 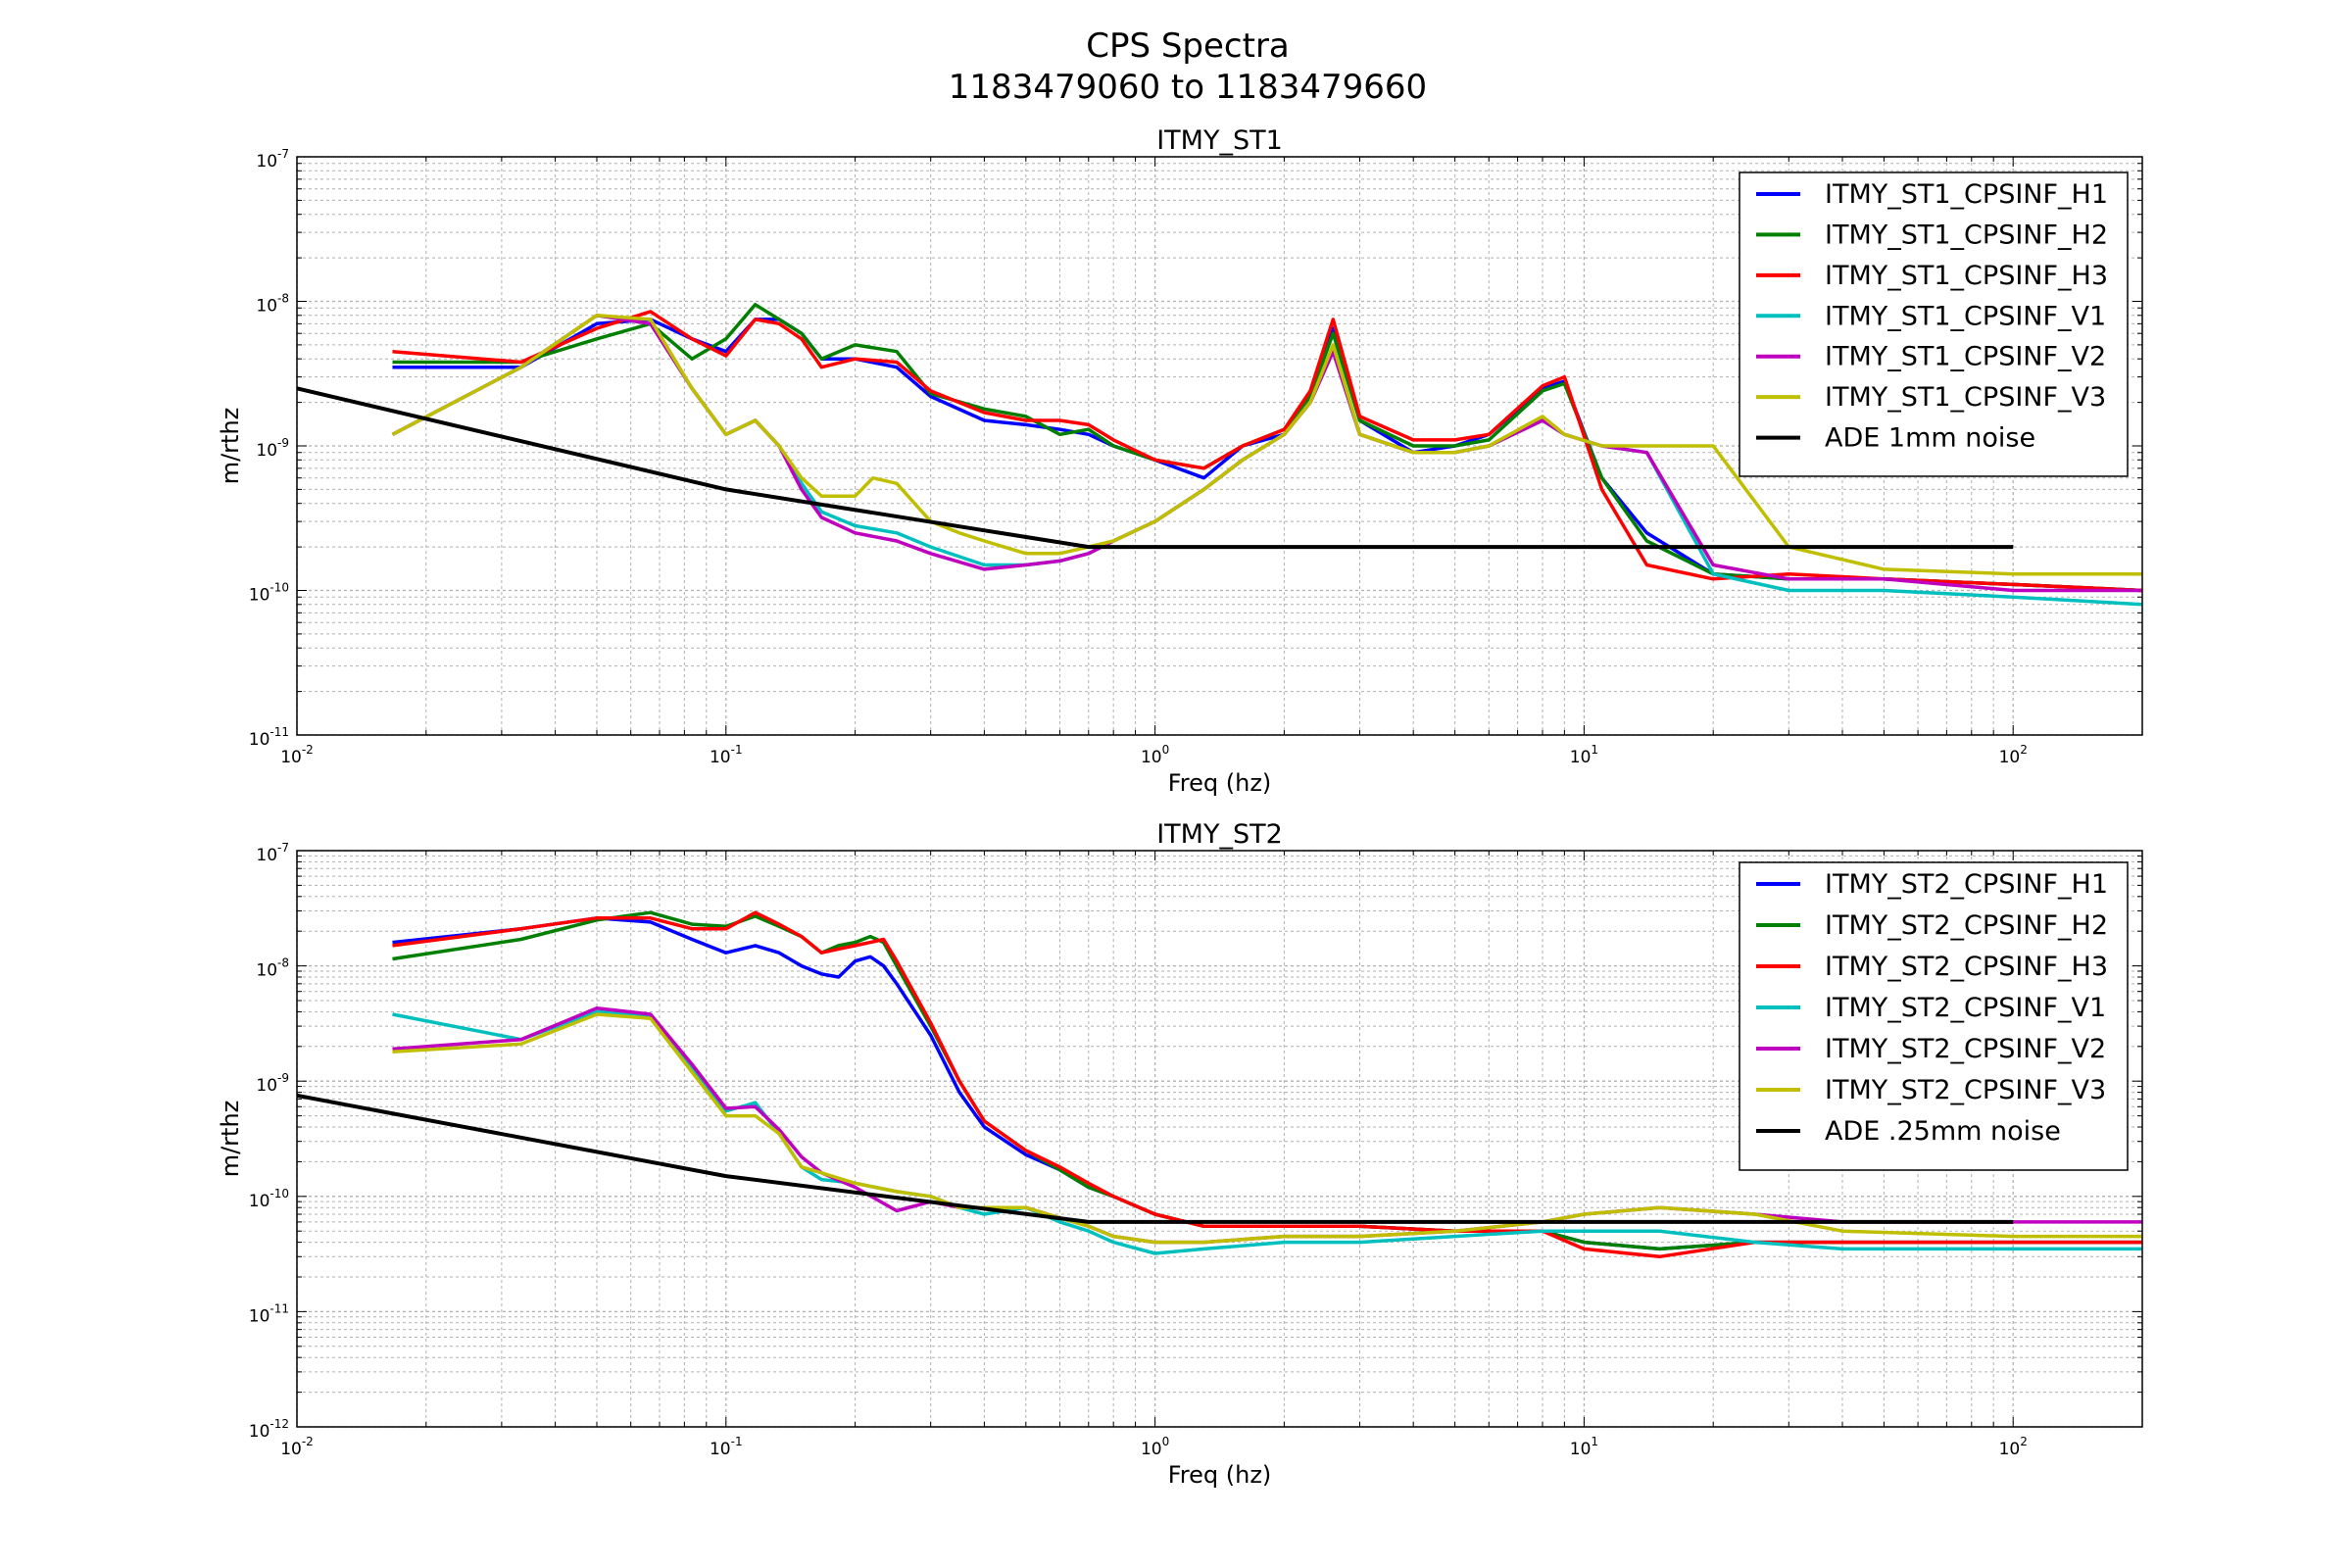 What do you see at coordinates (1188, 46) in the screenshot?
I see `figure-title-line1: CPS Spectra` at bounding box center [1188, 46].